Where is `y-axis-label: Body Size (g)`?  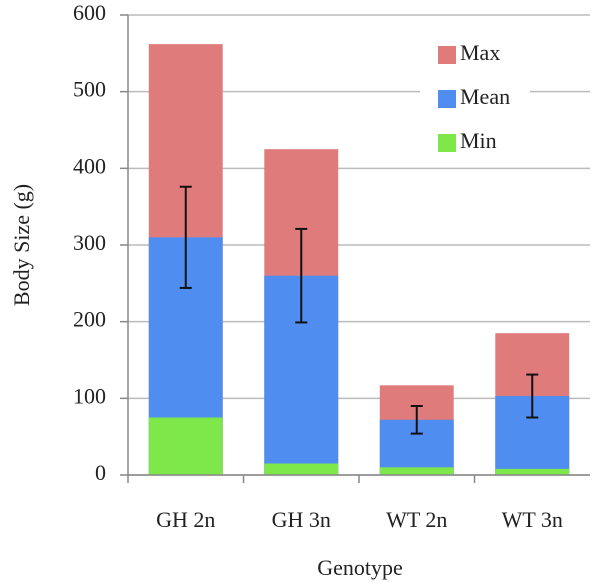 y-axis-label: Body Size (g) is located at coordinates (21, 245).